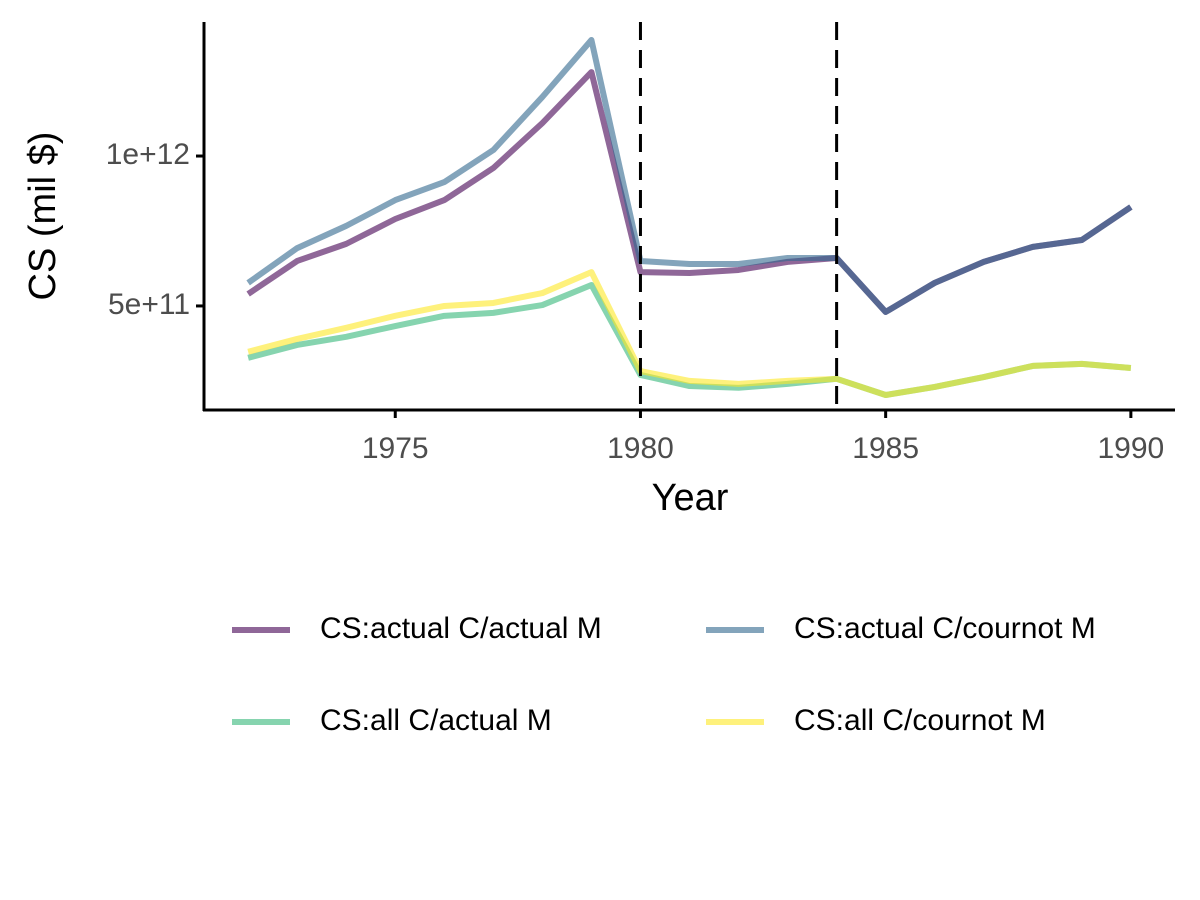 This screenshot has width=1200, height=900. What do you see at coordinates (436, 720) in the screenshot?
I see `legend-label: CS:all C/actual M` at bounding box center [436, 720].